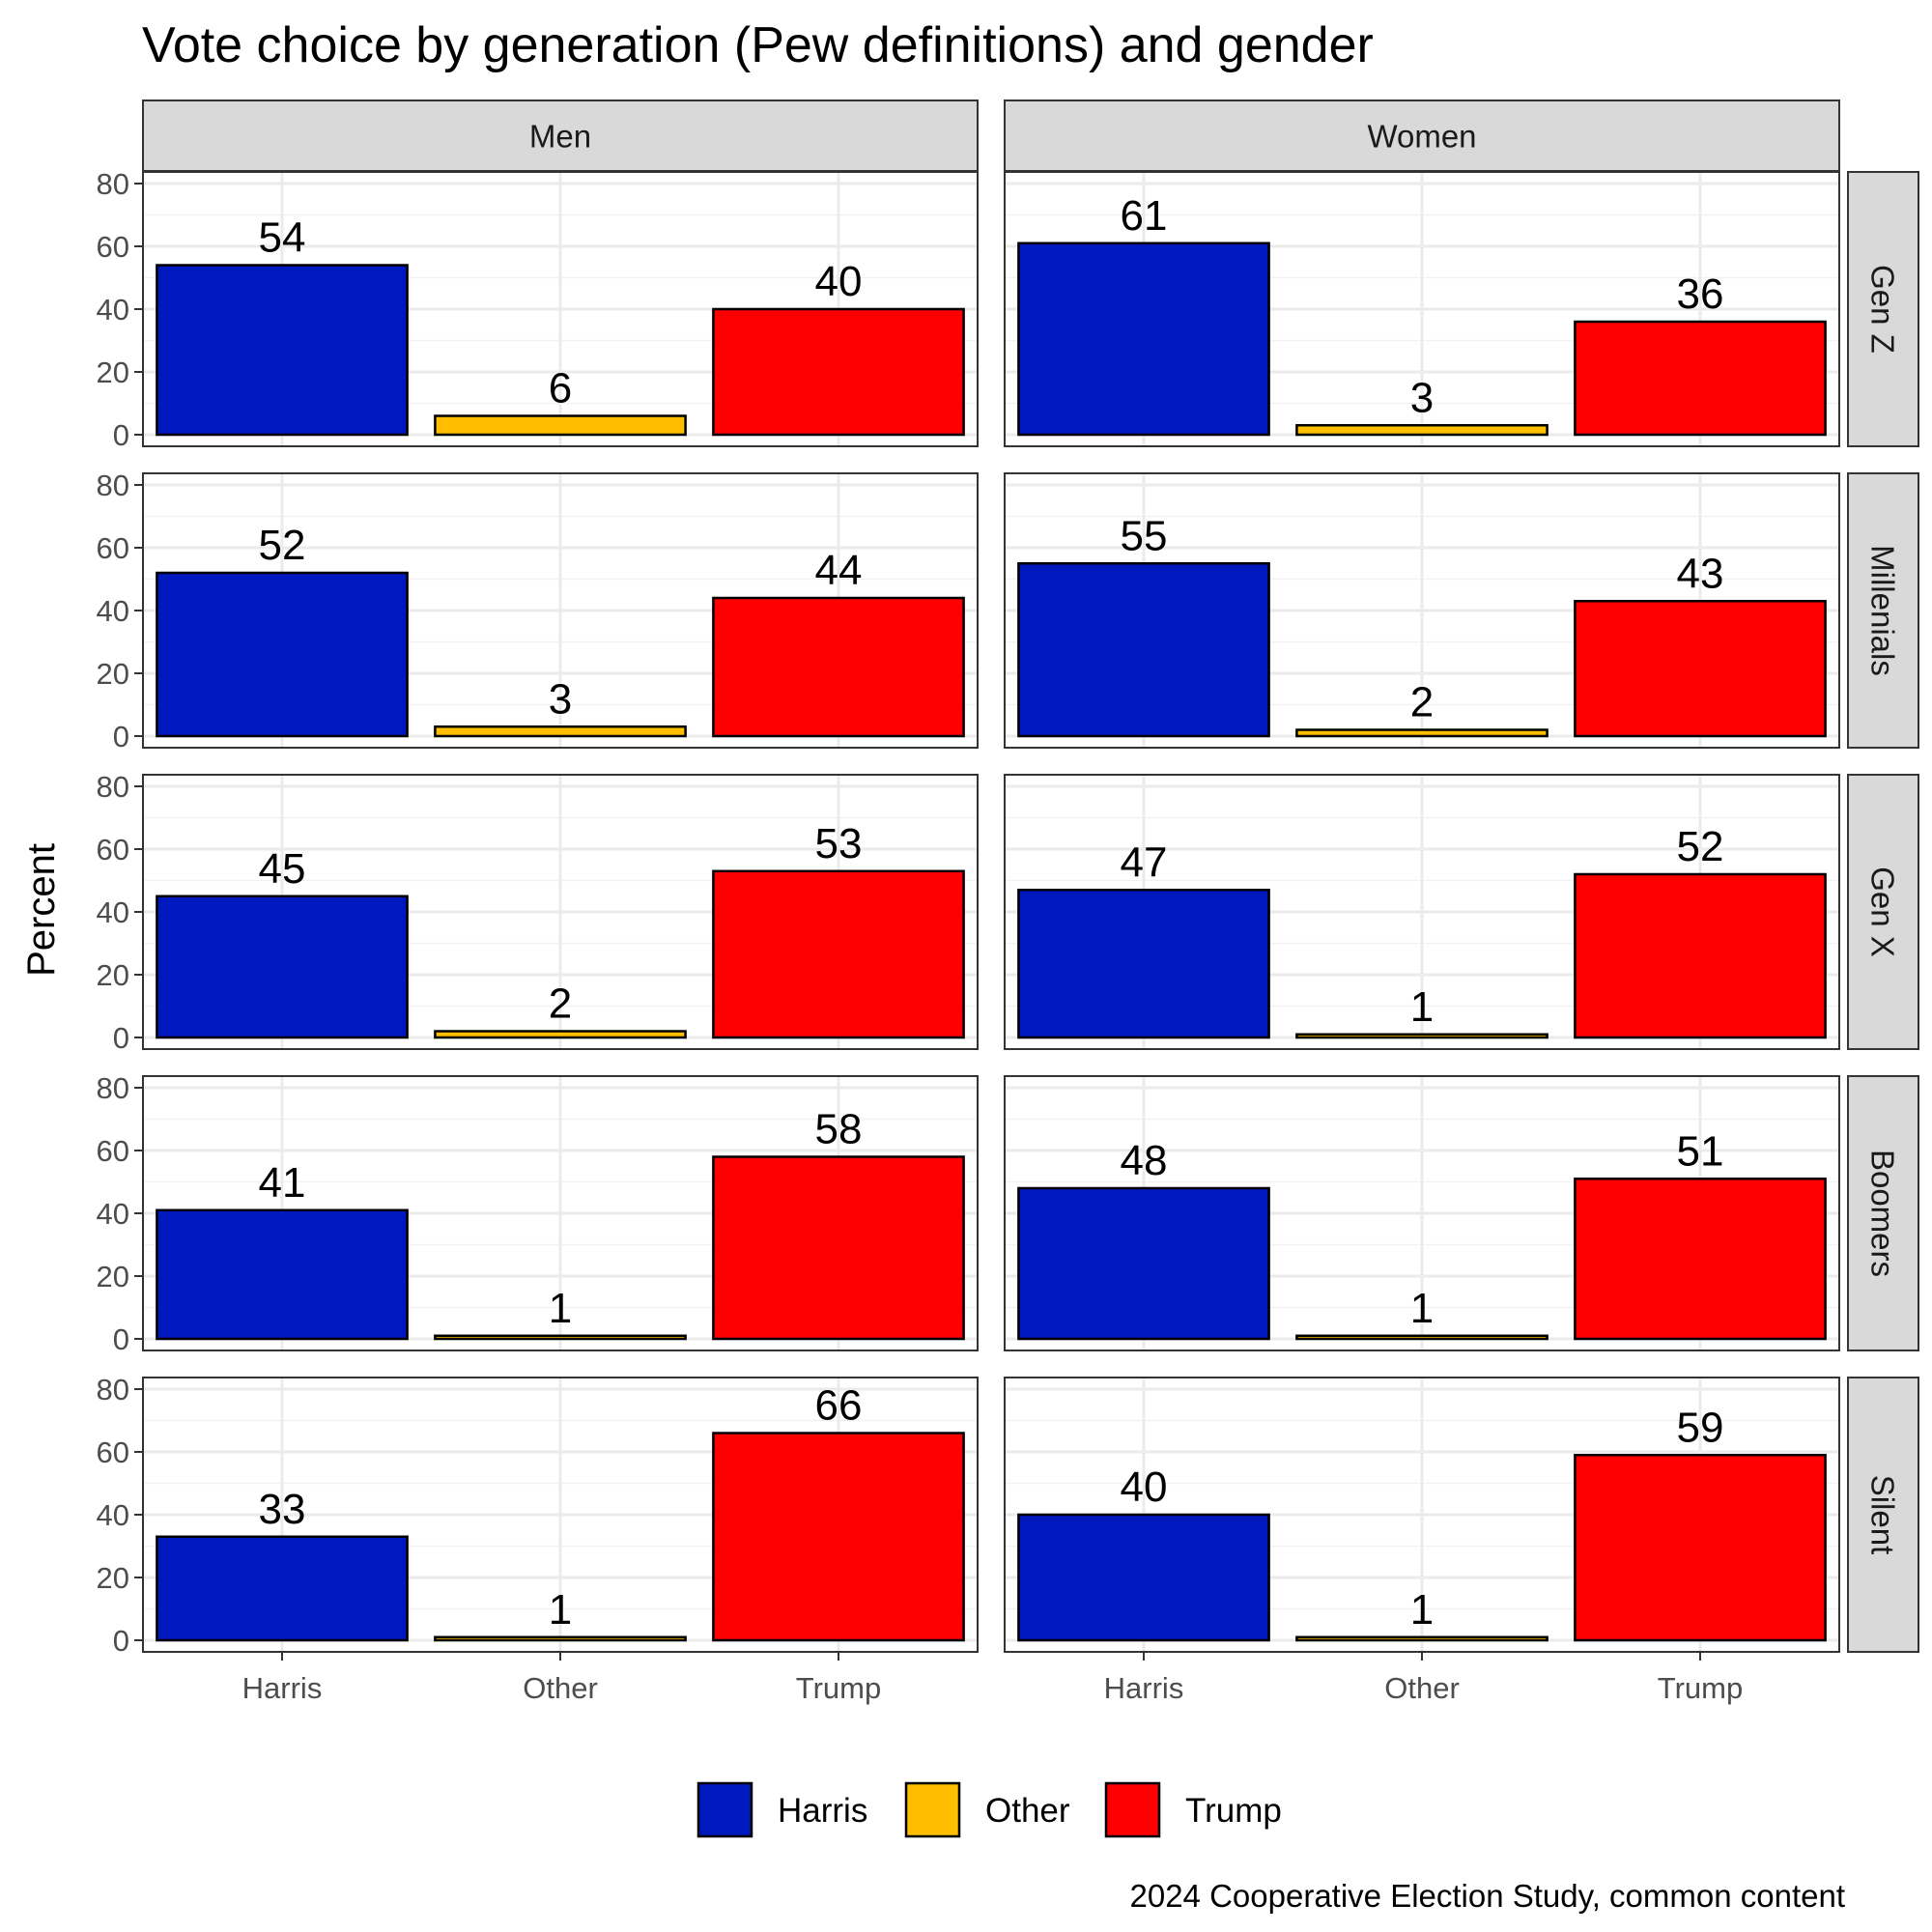 The height and width of the screenshot is (1932, 1932). What do you see at coordinates (839, 281) in the screenshot?
I see `data-label-trump: 40` at bounding box center [839, 281].